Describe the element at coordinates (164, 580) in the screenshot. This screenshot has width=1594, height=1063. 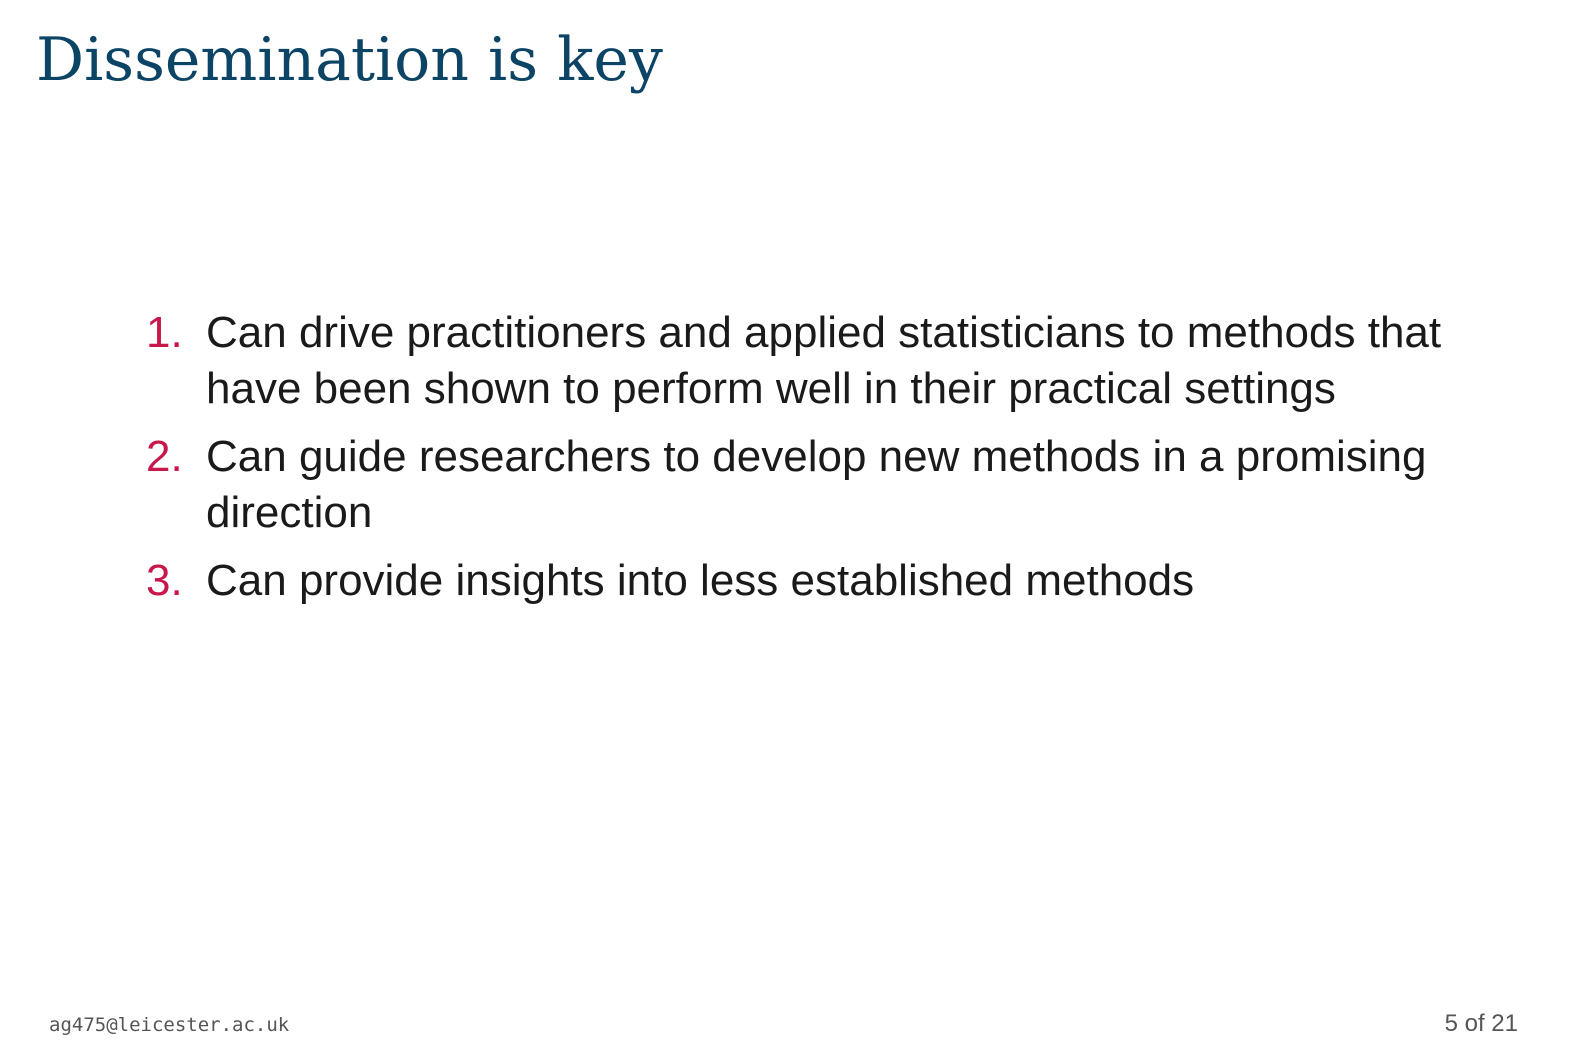
I see `list-item-number: 3.` at that location.